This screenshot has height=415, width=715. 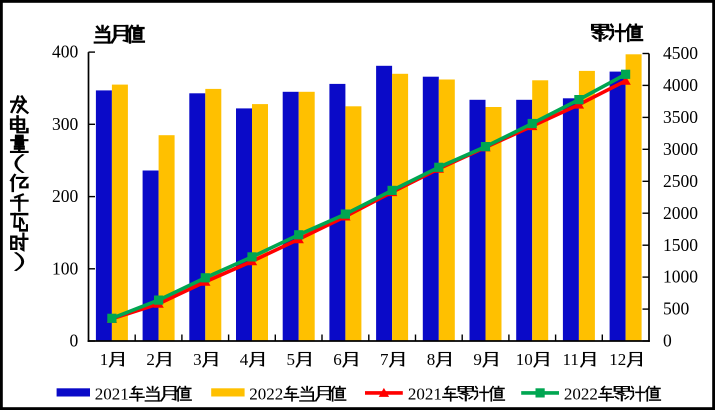 I want to click on svg-text: 4, so click(x=244, y=359).